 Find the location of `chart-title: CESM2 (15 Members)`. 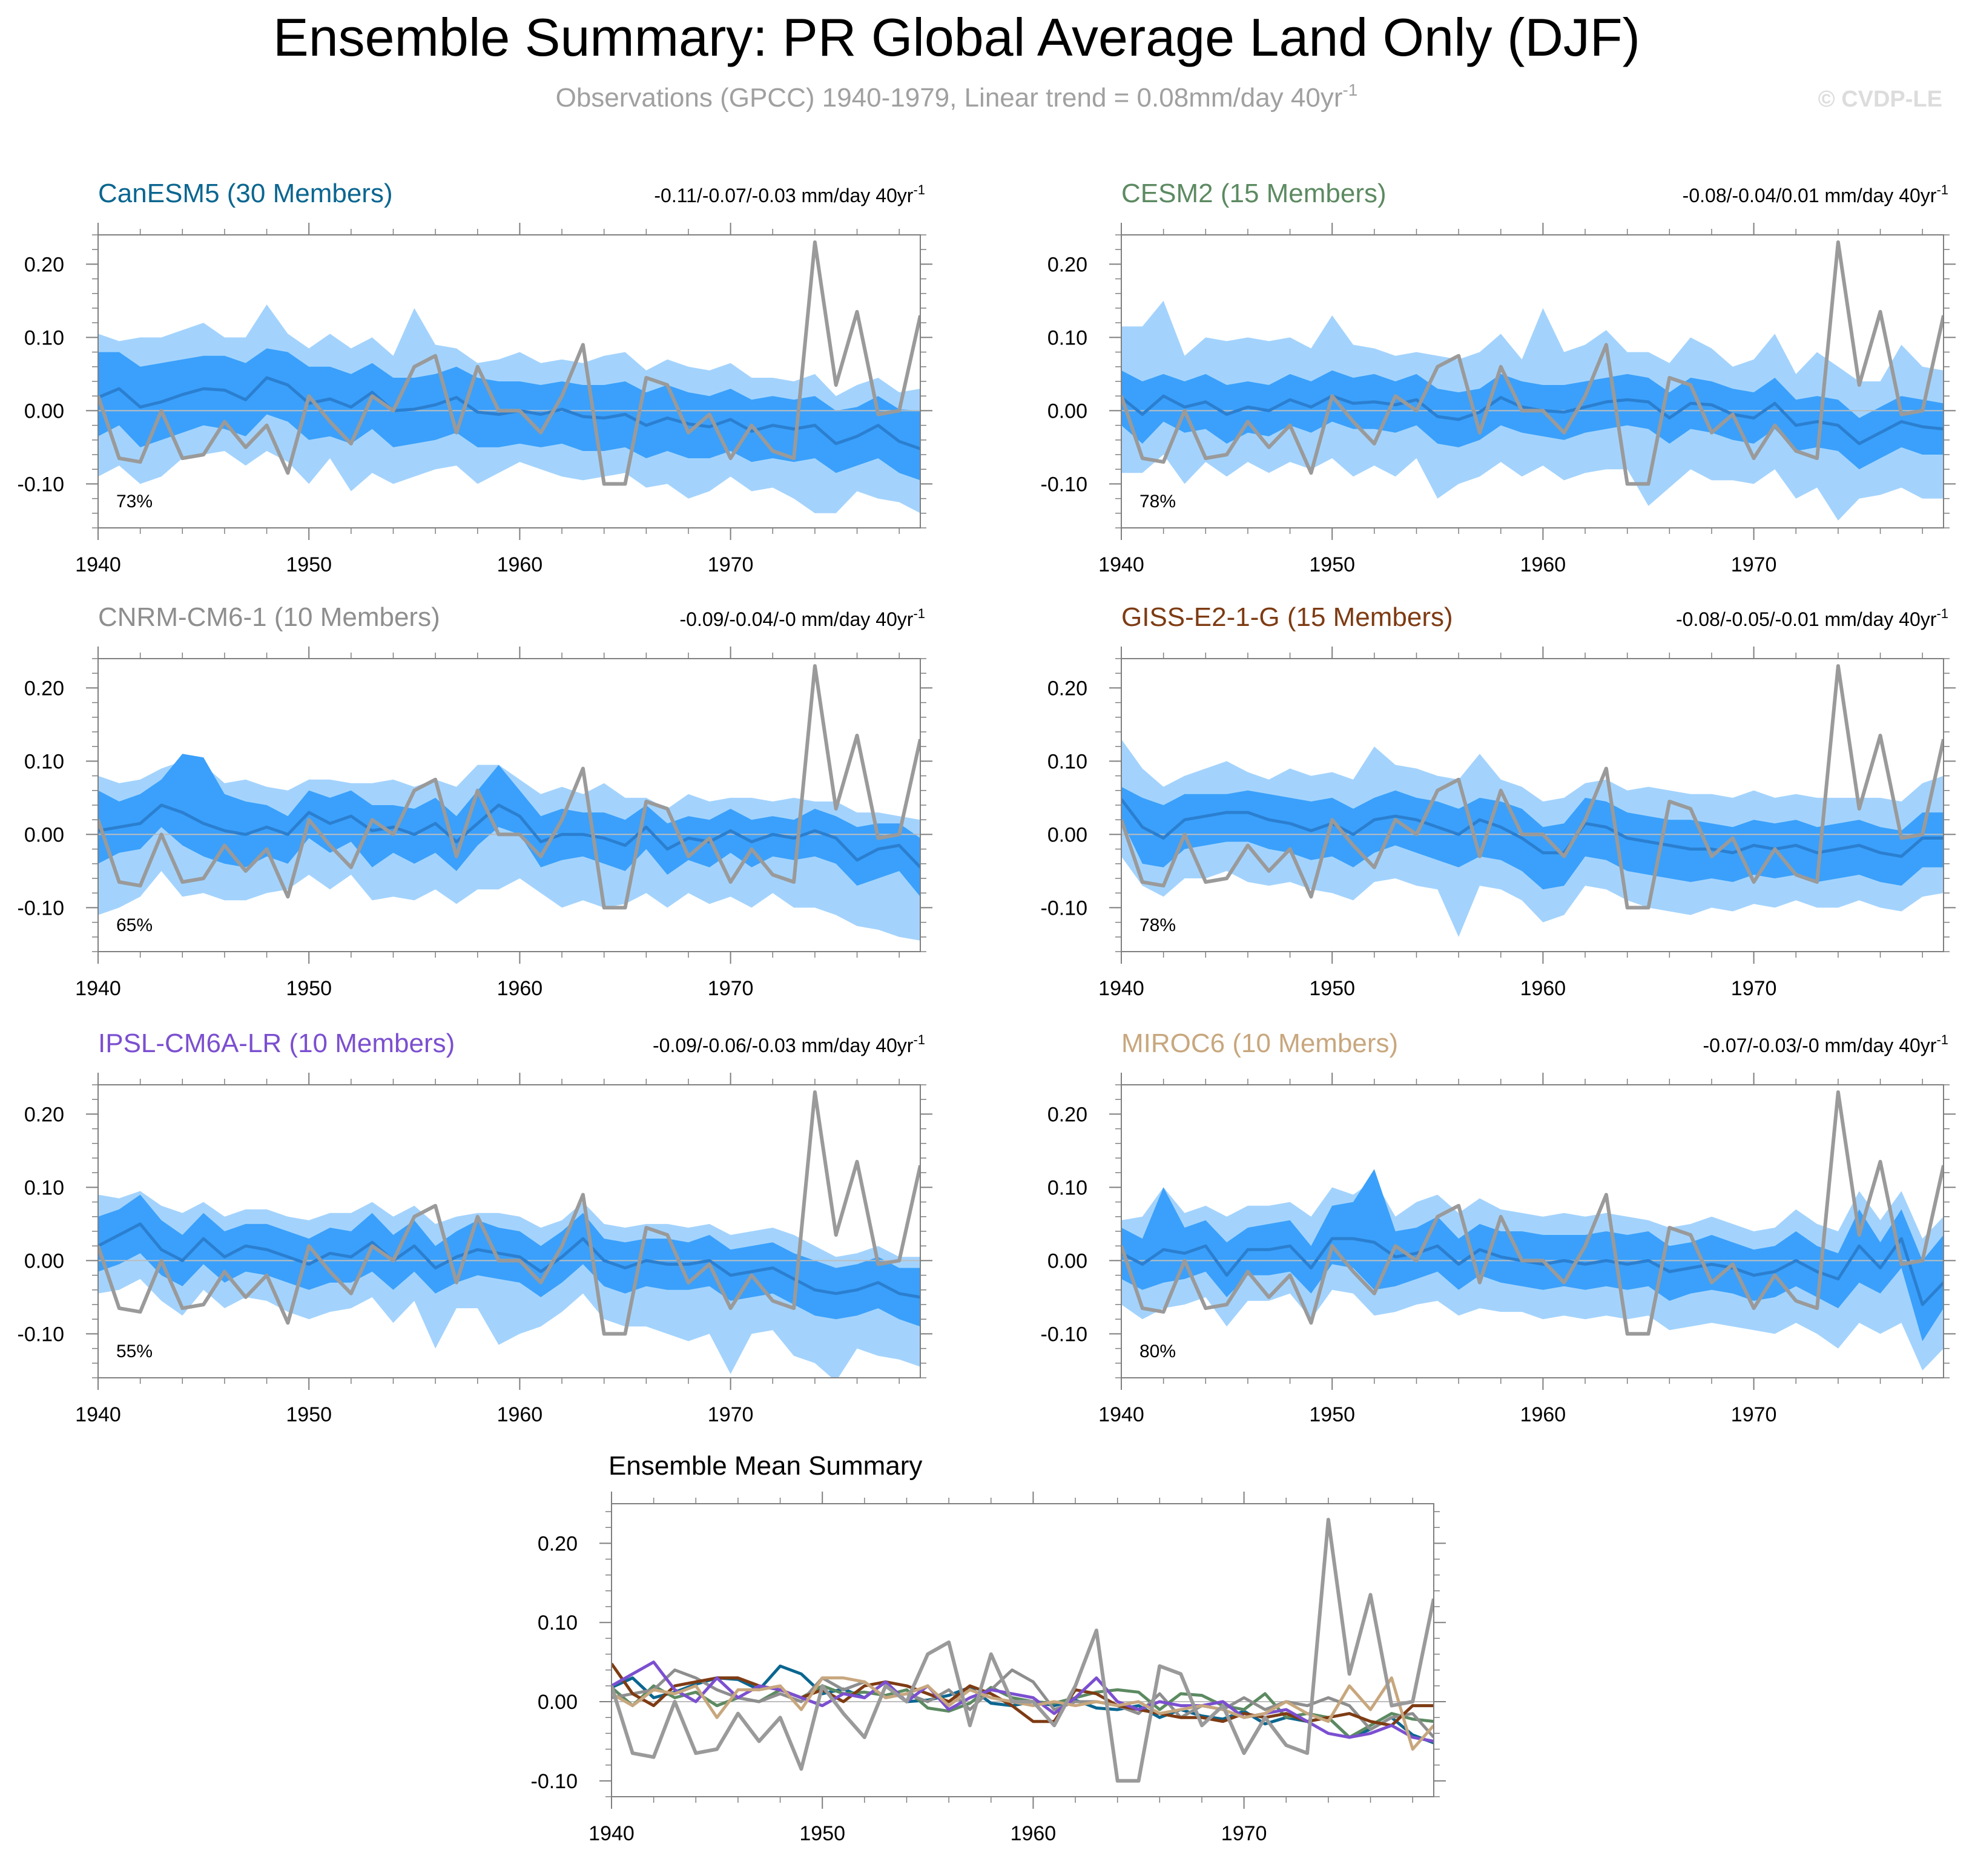

chart-title: CESM2 (15 Members) is located at coordinates (1254, 193).